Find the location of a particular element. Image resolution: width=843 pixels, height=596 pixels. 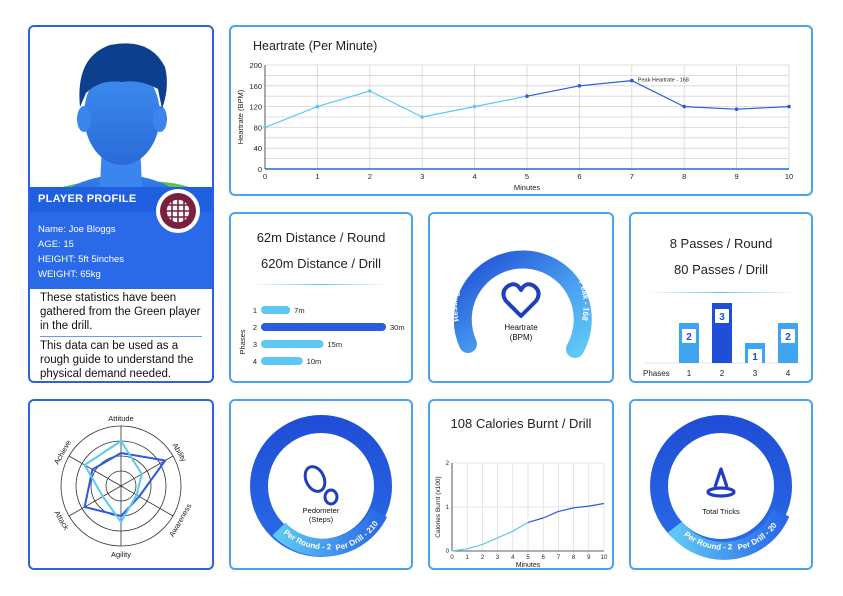

x-tick-label: 10 is located at coordinates (789, 176).